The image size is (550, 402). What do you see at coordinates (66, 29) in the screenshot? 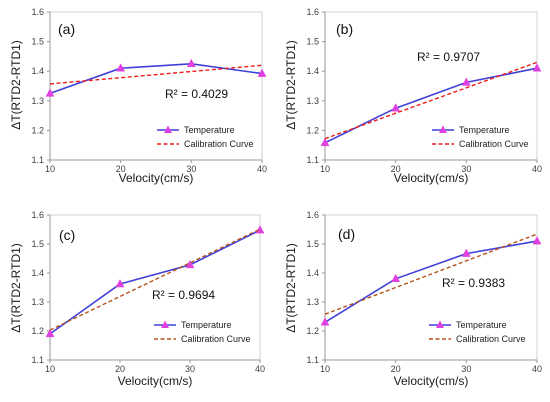
I see `panel-label: (a)` at bounding box center [66, 29].